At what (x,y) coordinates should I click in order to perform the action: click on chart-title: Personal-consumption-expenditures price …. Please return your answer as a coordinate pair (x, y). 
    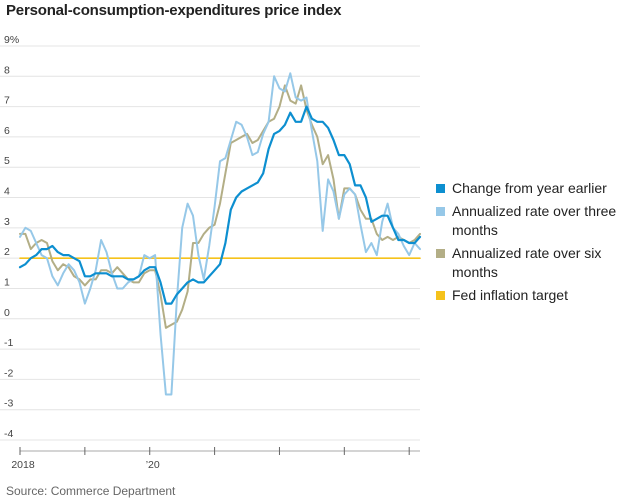
    Looking at the image, I should click on (174, 10).